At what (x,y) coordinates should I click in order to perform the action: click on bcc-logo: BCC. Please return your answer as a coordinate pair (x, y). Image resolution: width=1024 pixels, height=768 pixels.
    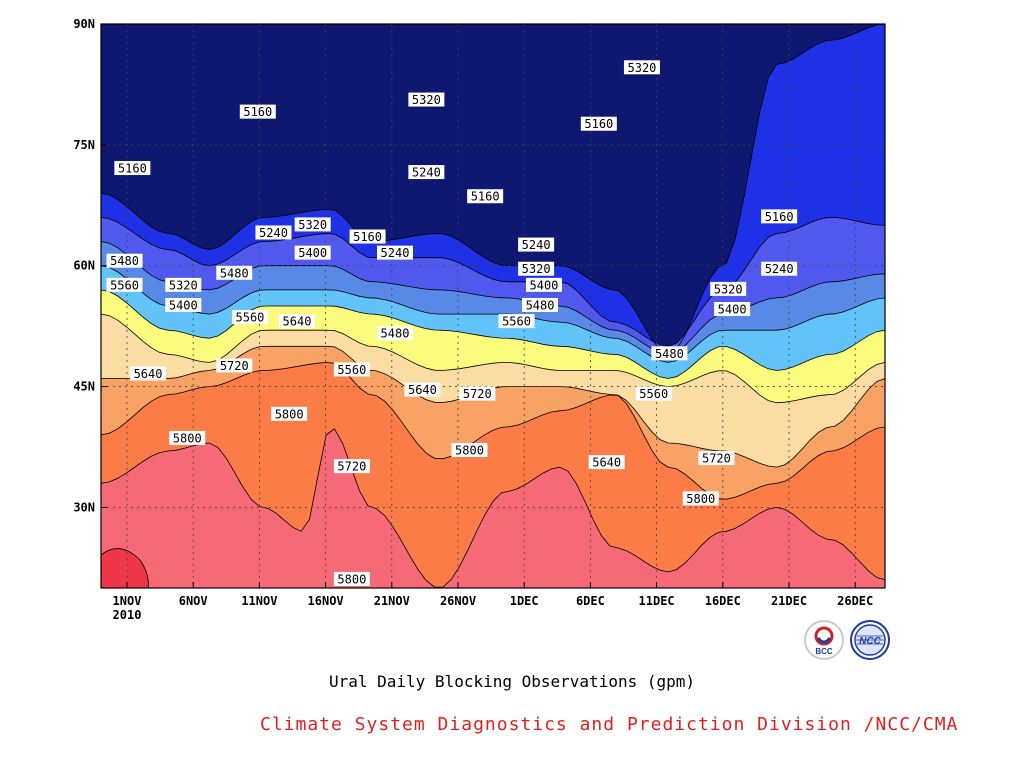
    Looking at the image, I should click on (824, 640).